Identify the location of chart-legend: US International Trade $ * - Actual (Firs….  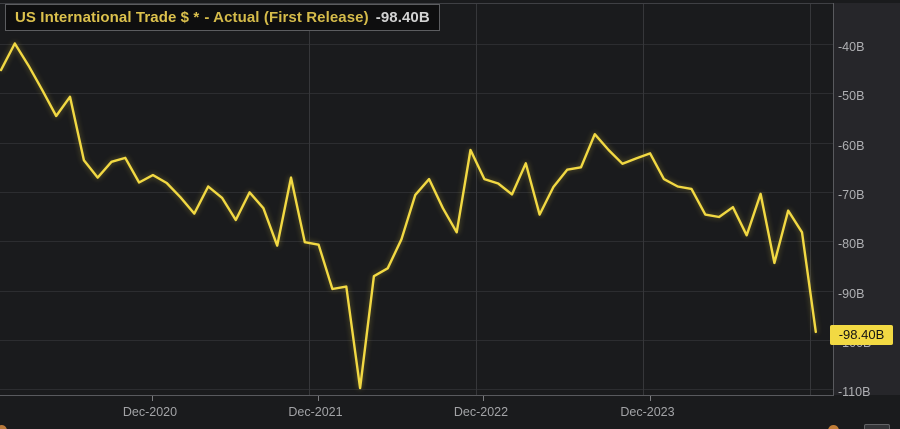
(222, 17).